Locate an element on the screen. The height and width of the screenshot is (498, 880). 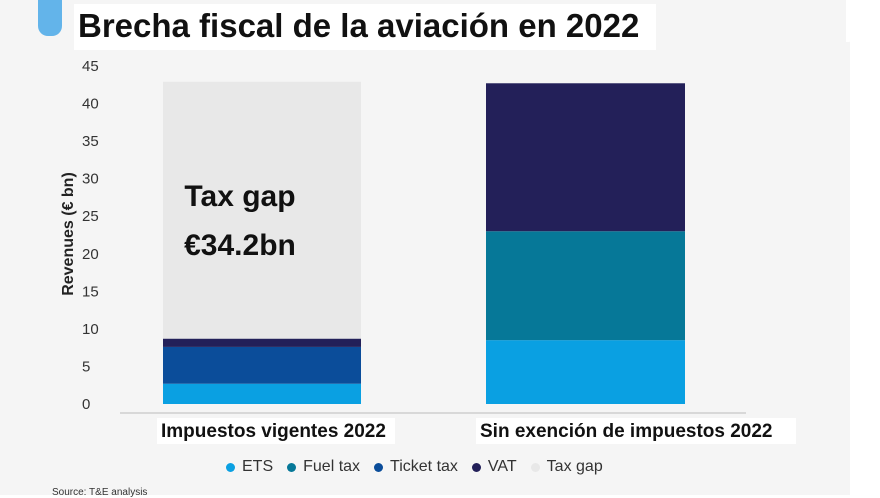
legend-label: Ticket tax is located at coordinates (424, 466).